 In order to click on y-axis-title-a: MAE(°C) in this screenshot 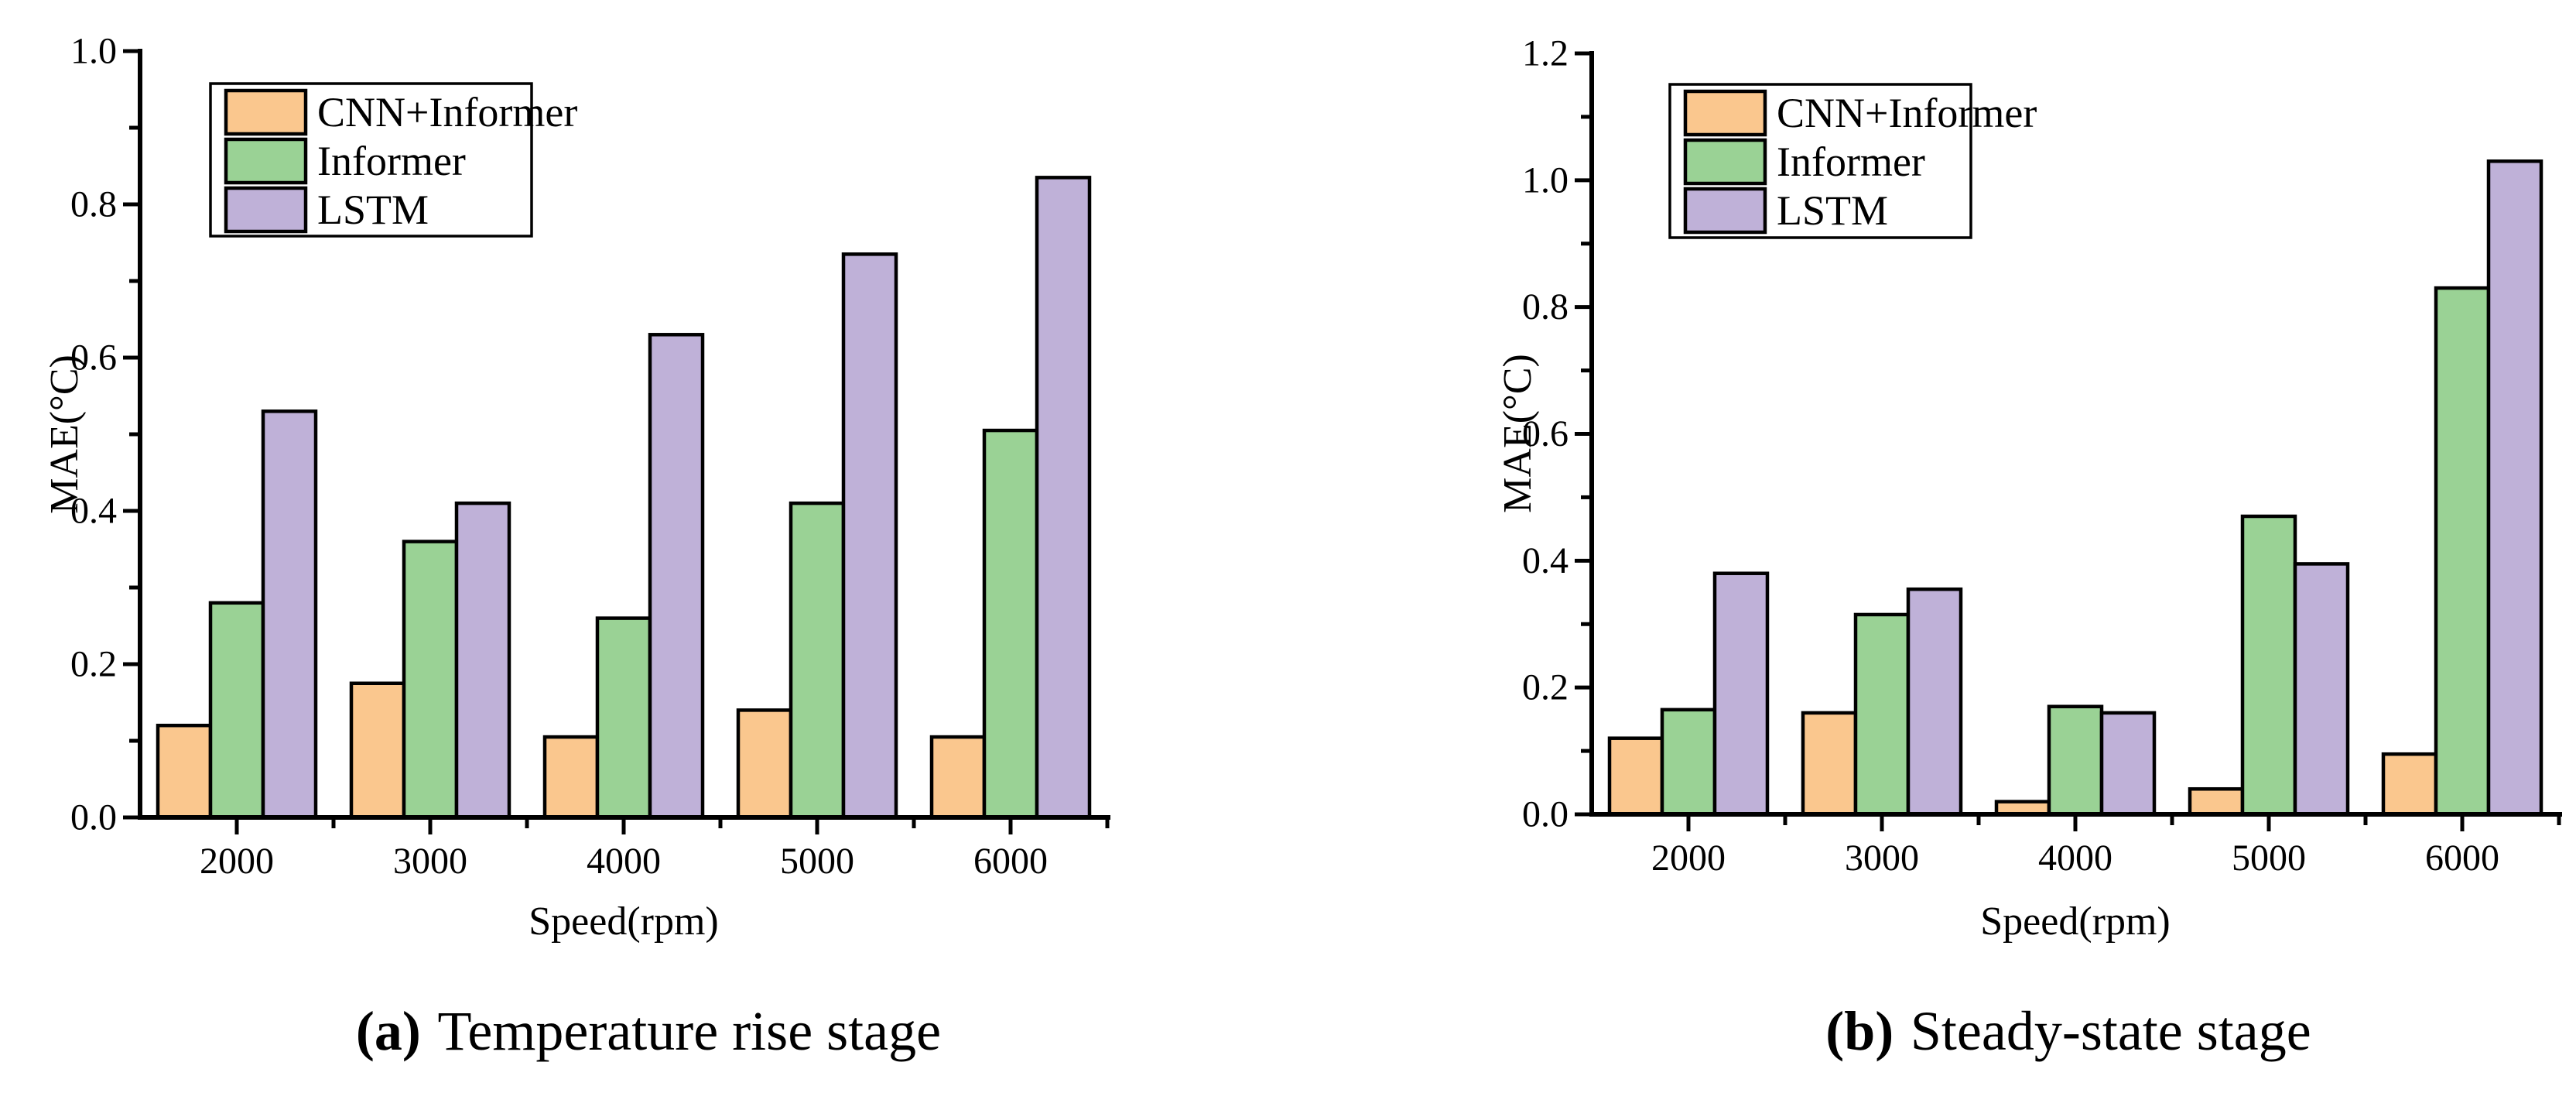, I will do `click(65, 435)`.